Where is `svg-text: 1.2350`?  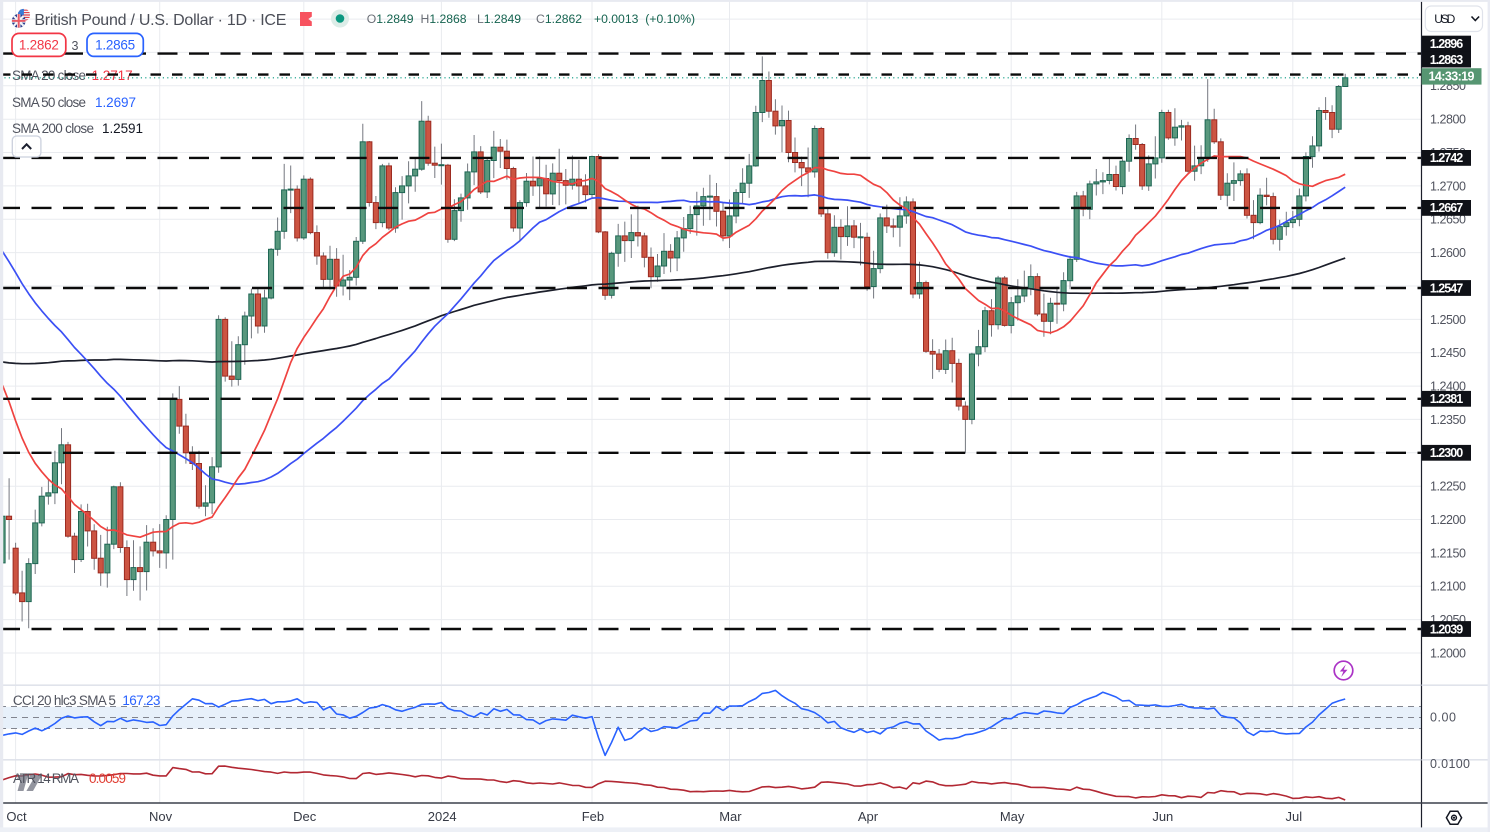
svg-text: 1.2350 is located at coordinates (1448, 420).